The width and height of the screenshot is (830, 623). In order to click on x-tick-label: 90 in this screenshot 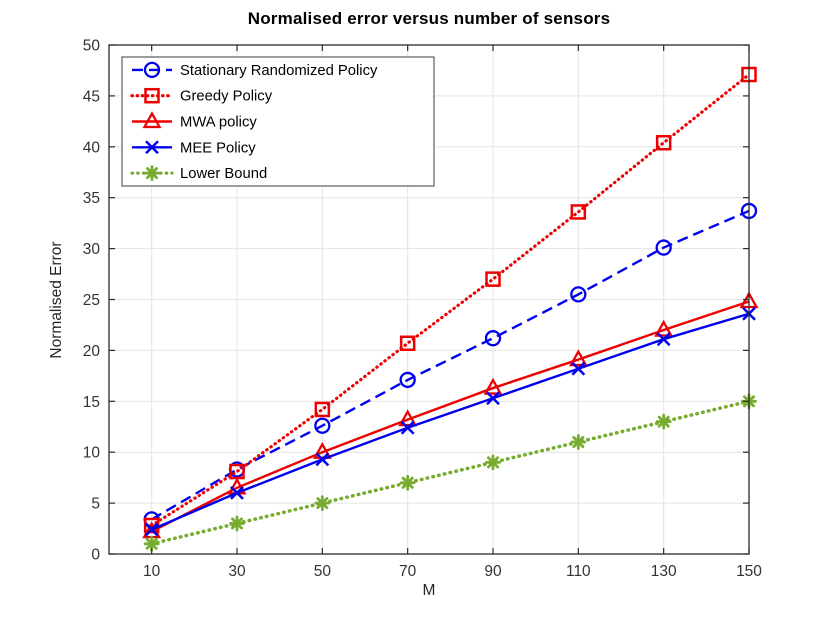, I will do `click(493, 571)`.